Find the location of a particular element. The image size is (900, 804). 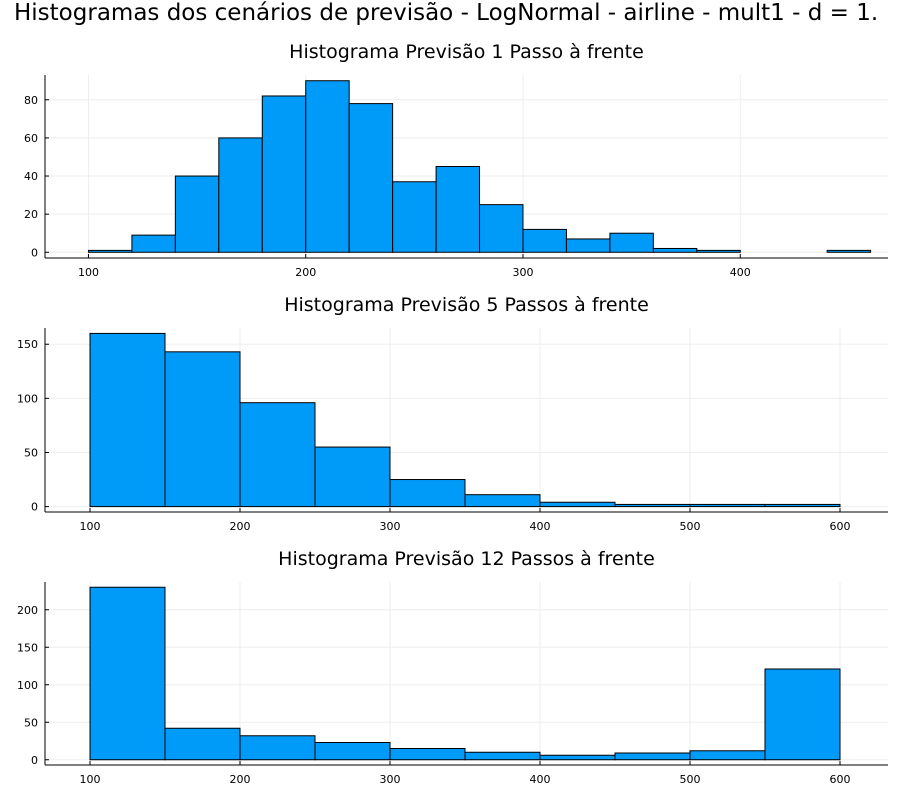

chart-title: Histograma Previsão 1 Passo à frente is located at coordinates (466, 52).